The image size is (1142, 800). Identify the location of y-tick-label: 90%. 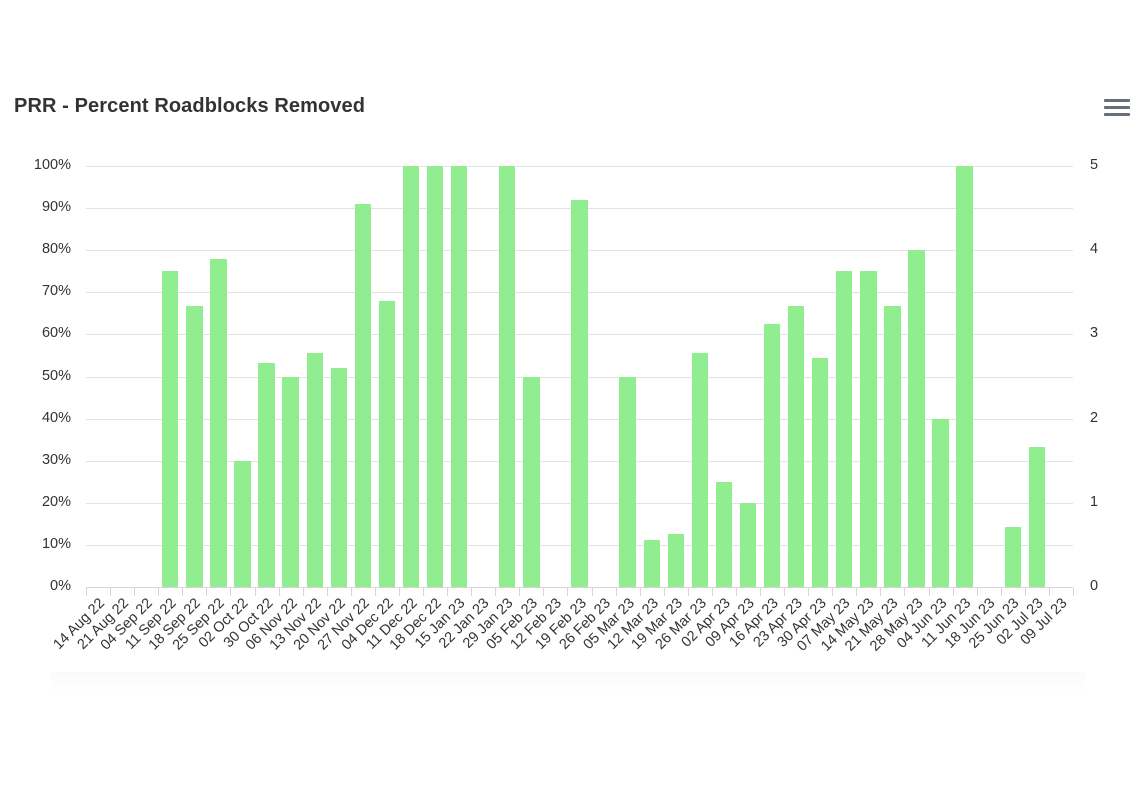
(56, 207).